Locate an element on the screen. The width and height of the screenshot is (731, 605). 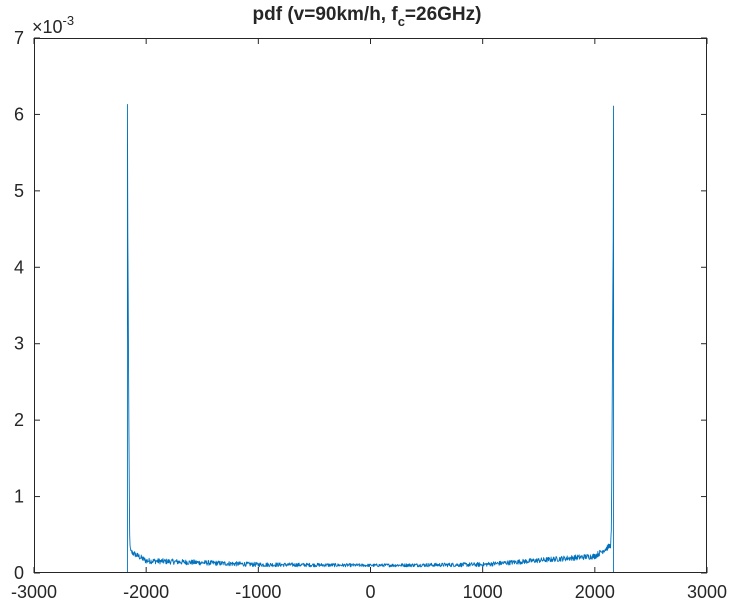
x-tick-label: 3000 is located at coordinates (707, 592).